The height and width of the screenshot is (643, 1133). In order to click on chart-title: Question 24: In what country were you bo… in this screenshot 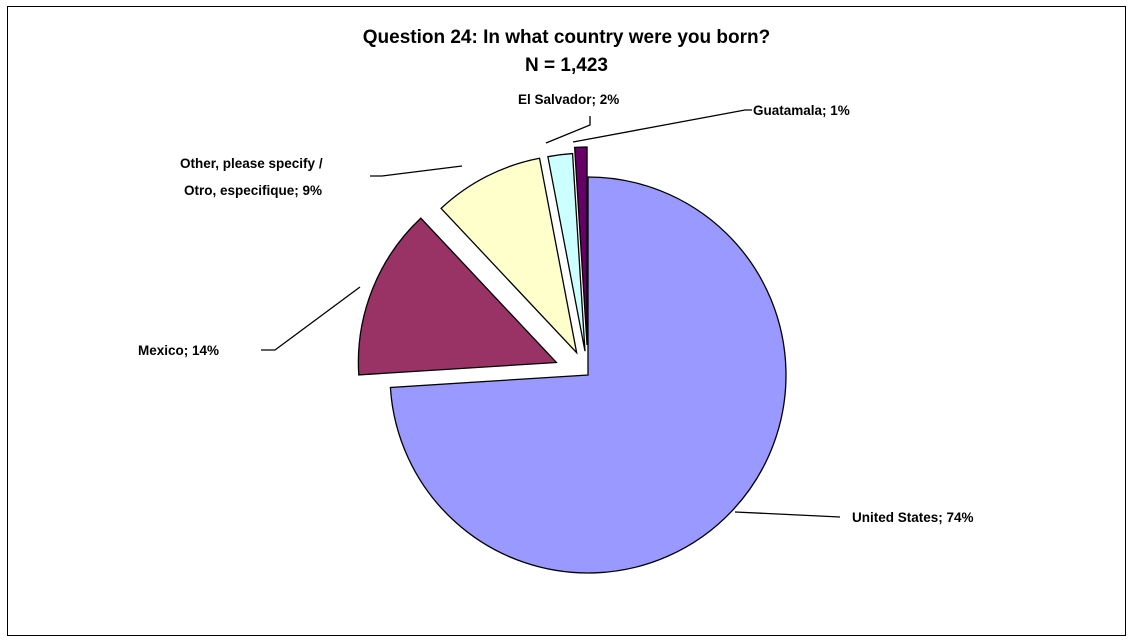, I will do `click(566, 37)`.